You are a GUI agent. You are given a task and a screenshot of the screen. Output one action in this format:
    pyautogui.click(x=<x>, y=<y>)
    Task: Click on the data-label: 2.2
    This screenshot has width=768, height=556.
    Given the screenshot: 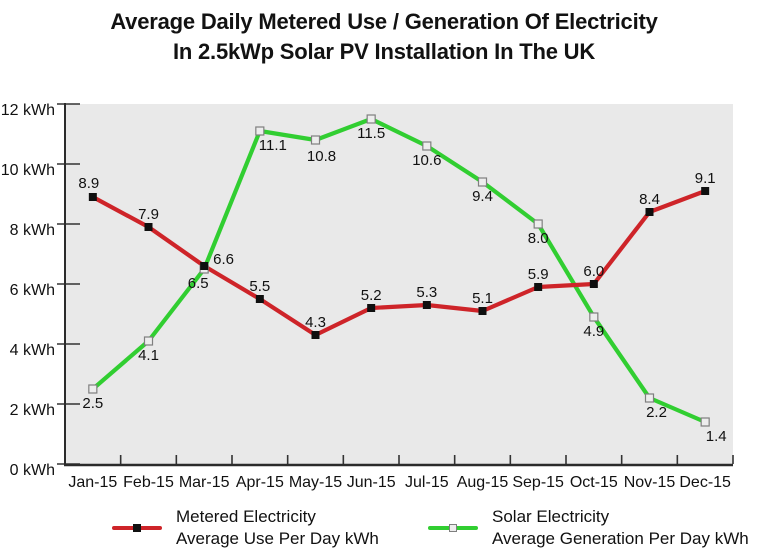 What is the action you would take?
    pyautogui.click(x=656, y=412)
    